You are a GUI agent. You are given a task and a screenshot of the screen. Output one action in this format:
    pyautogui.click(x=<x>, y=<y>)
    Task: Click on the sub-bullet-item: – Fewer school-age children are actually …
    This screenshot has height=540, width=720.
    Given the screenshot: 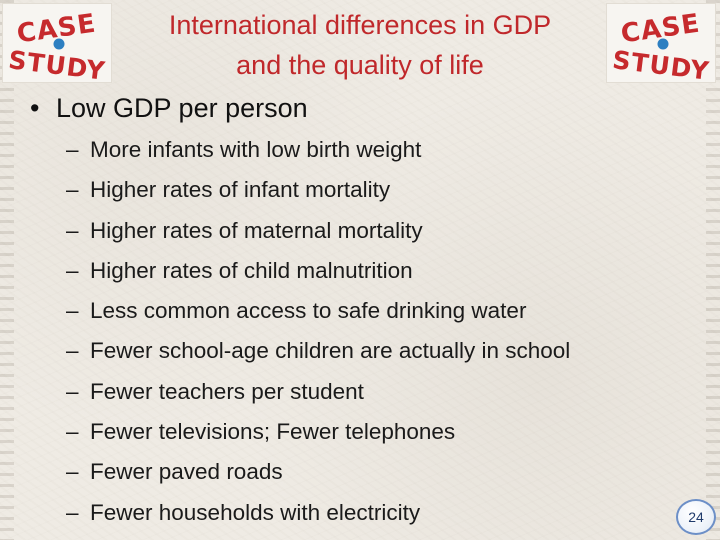 What is the action you would take?
    pyautogui.click(x=318, y=351)
    